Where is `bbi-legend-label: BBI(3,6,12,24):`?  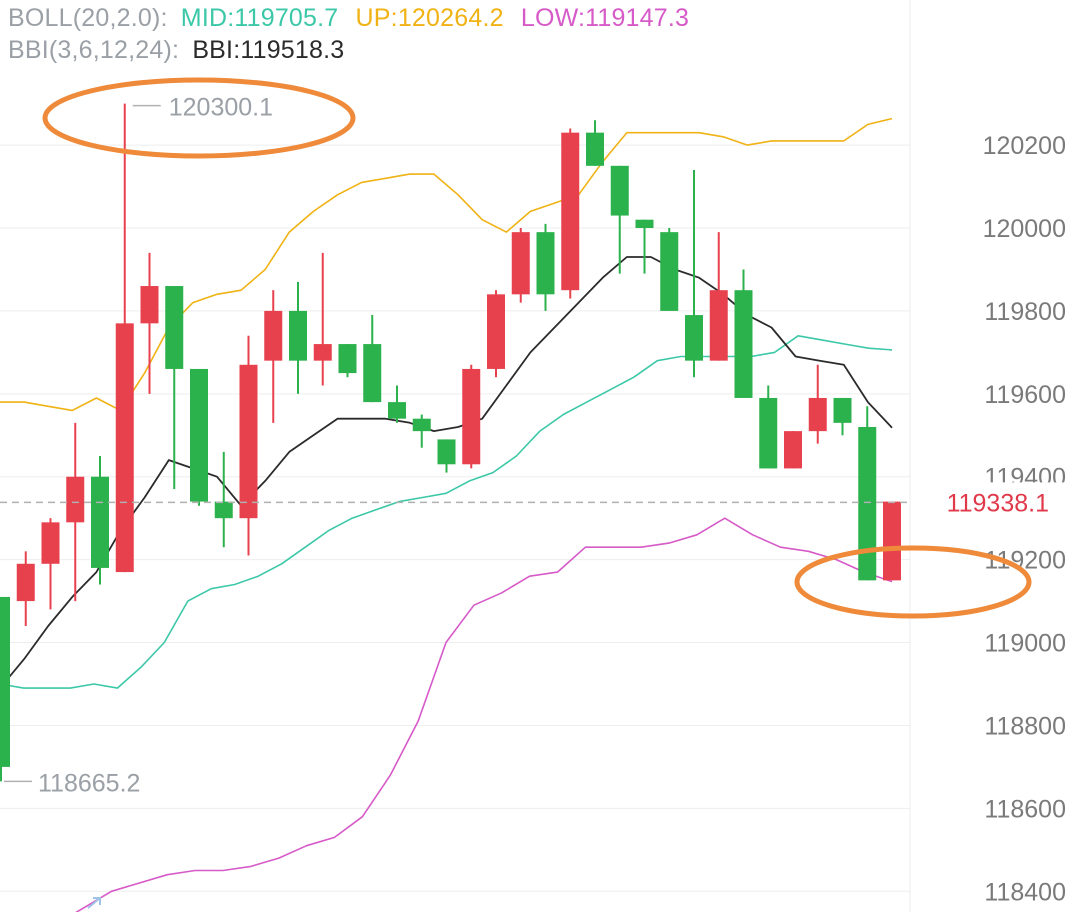 bbi-legend-label: BBI(3,6,12,24): is located at coordinates (94, 50).